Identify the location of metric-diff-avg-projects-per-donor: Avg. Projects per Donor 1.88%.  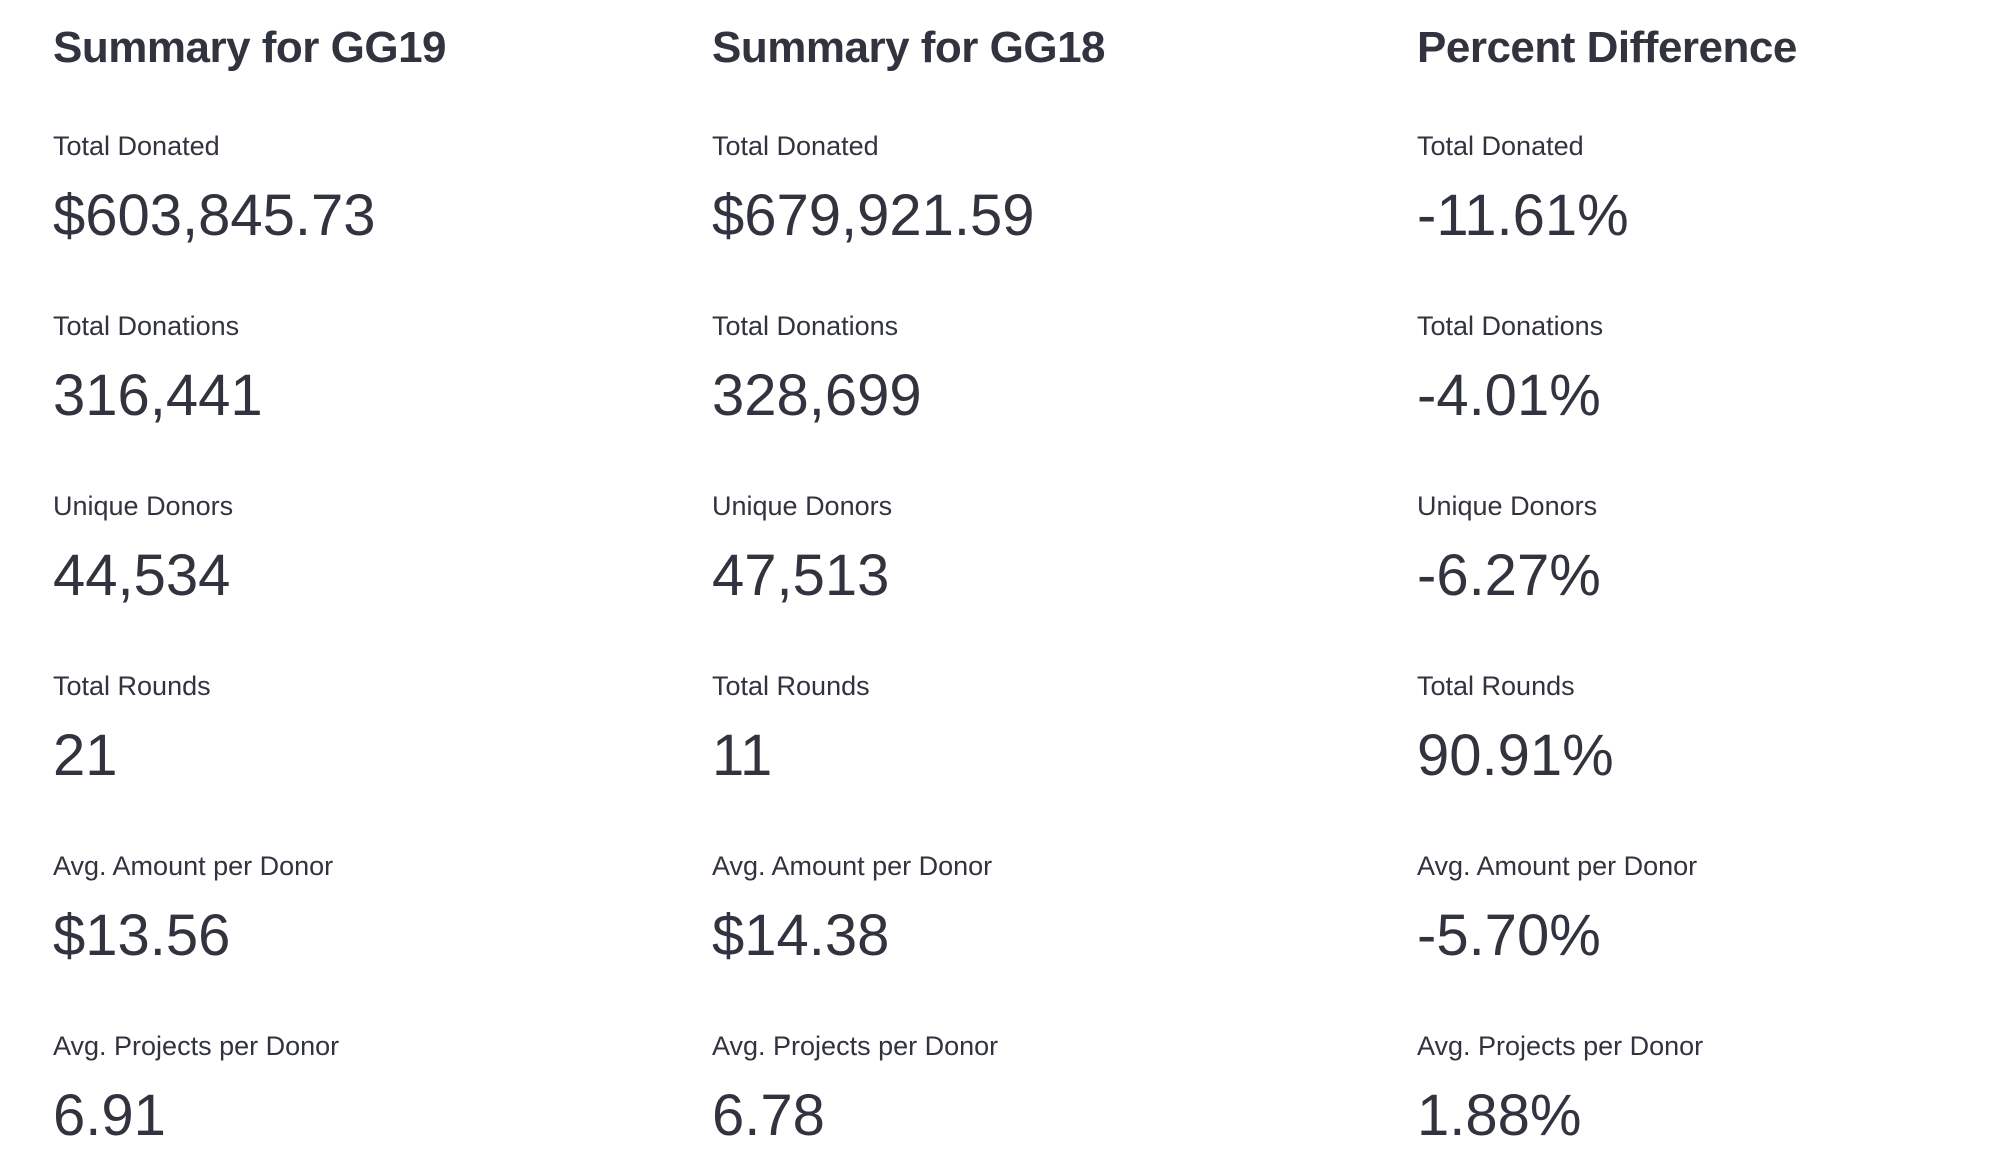
(1560, 1099).